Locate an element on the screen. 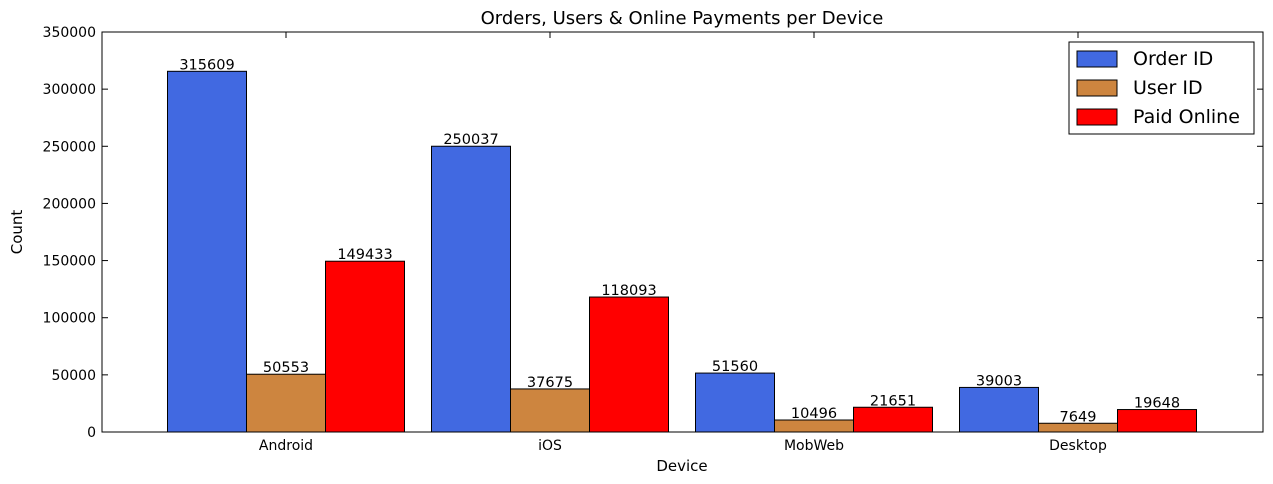 The width and height of the screenshot is (1273, 484). y-tick-label: 350000 is located at coordinates (69, 33).